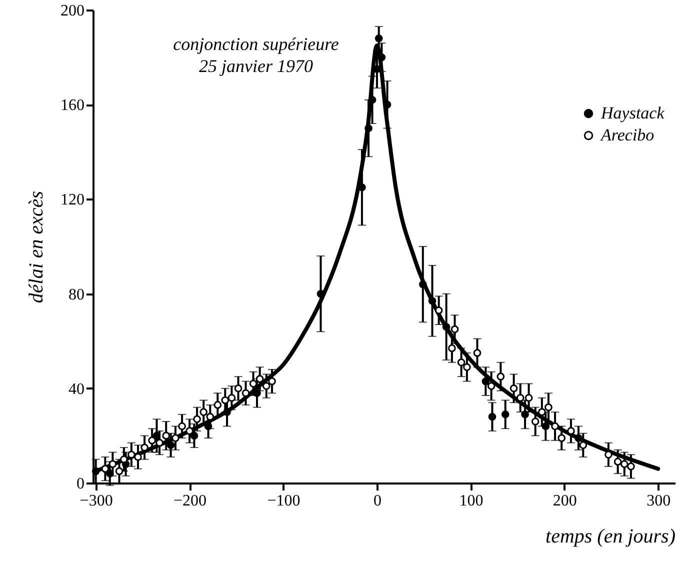  Describe the element at coordinates (76, 389) in the screenshot. I see `y-tick-label: 40` at that location.